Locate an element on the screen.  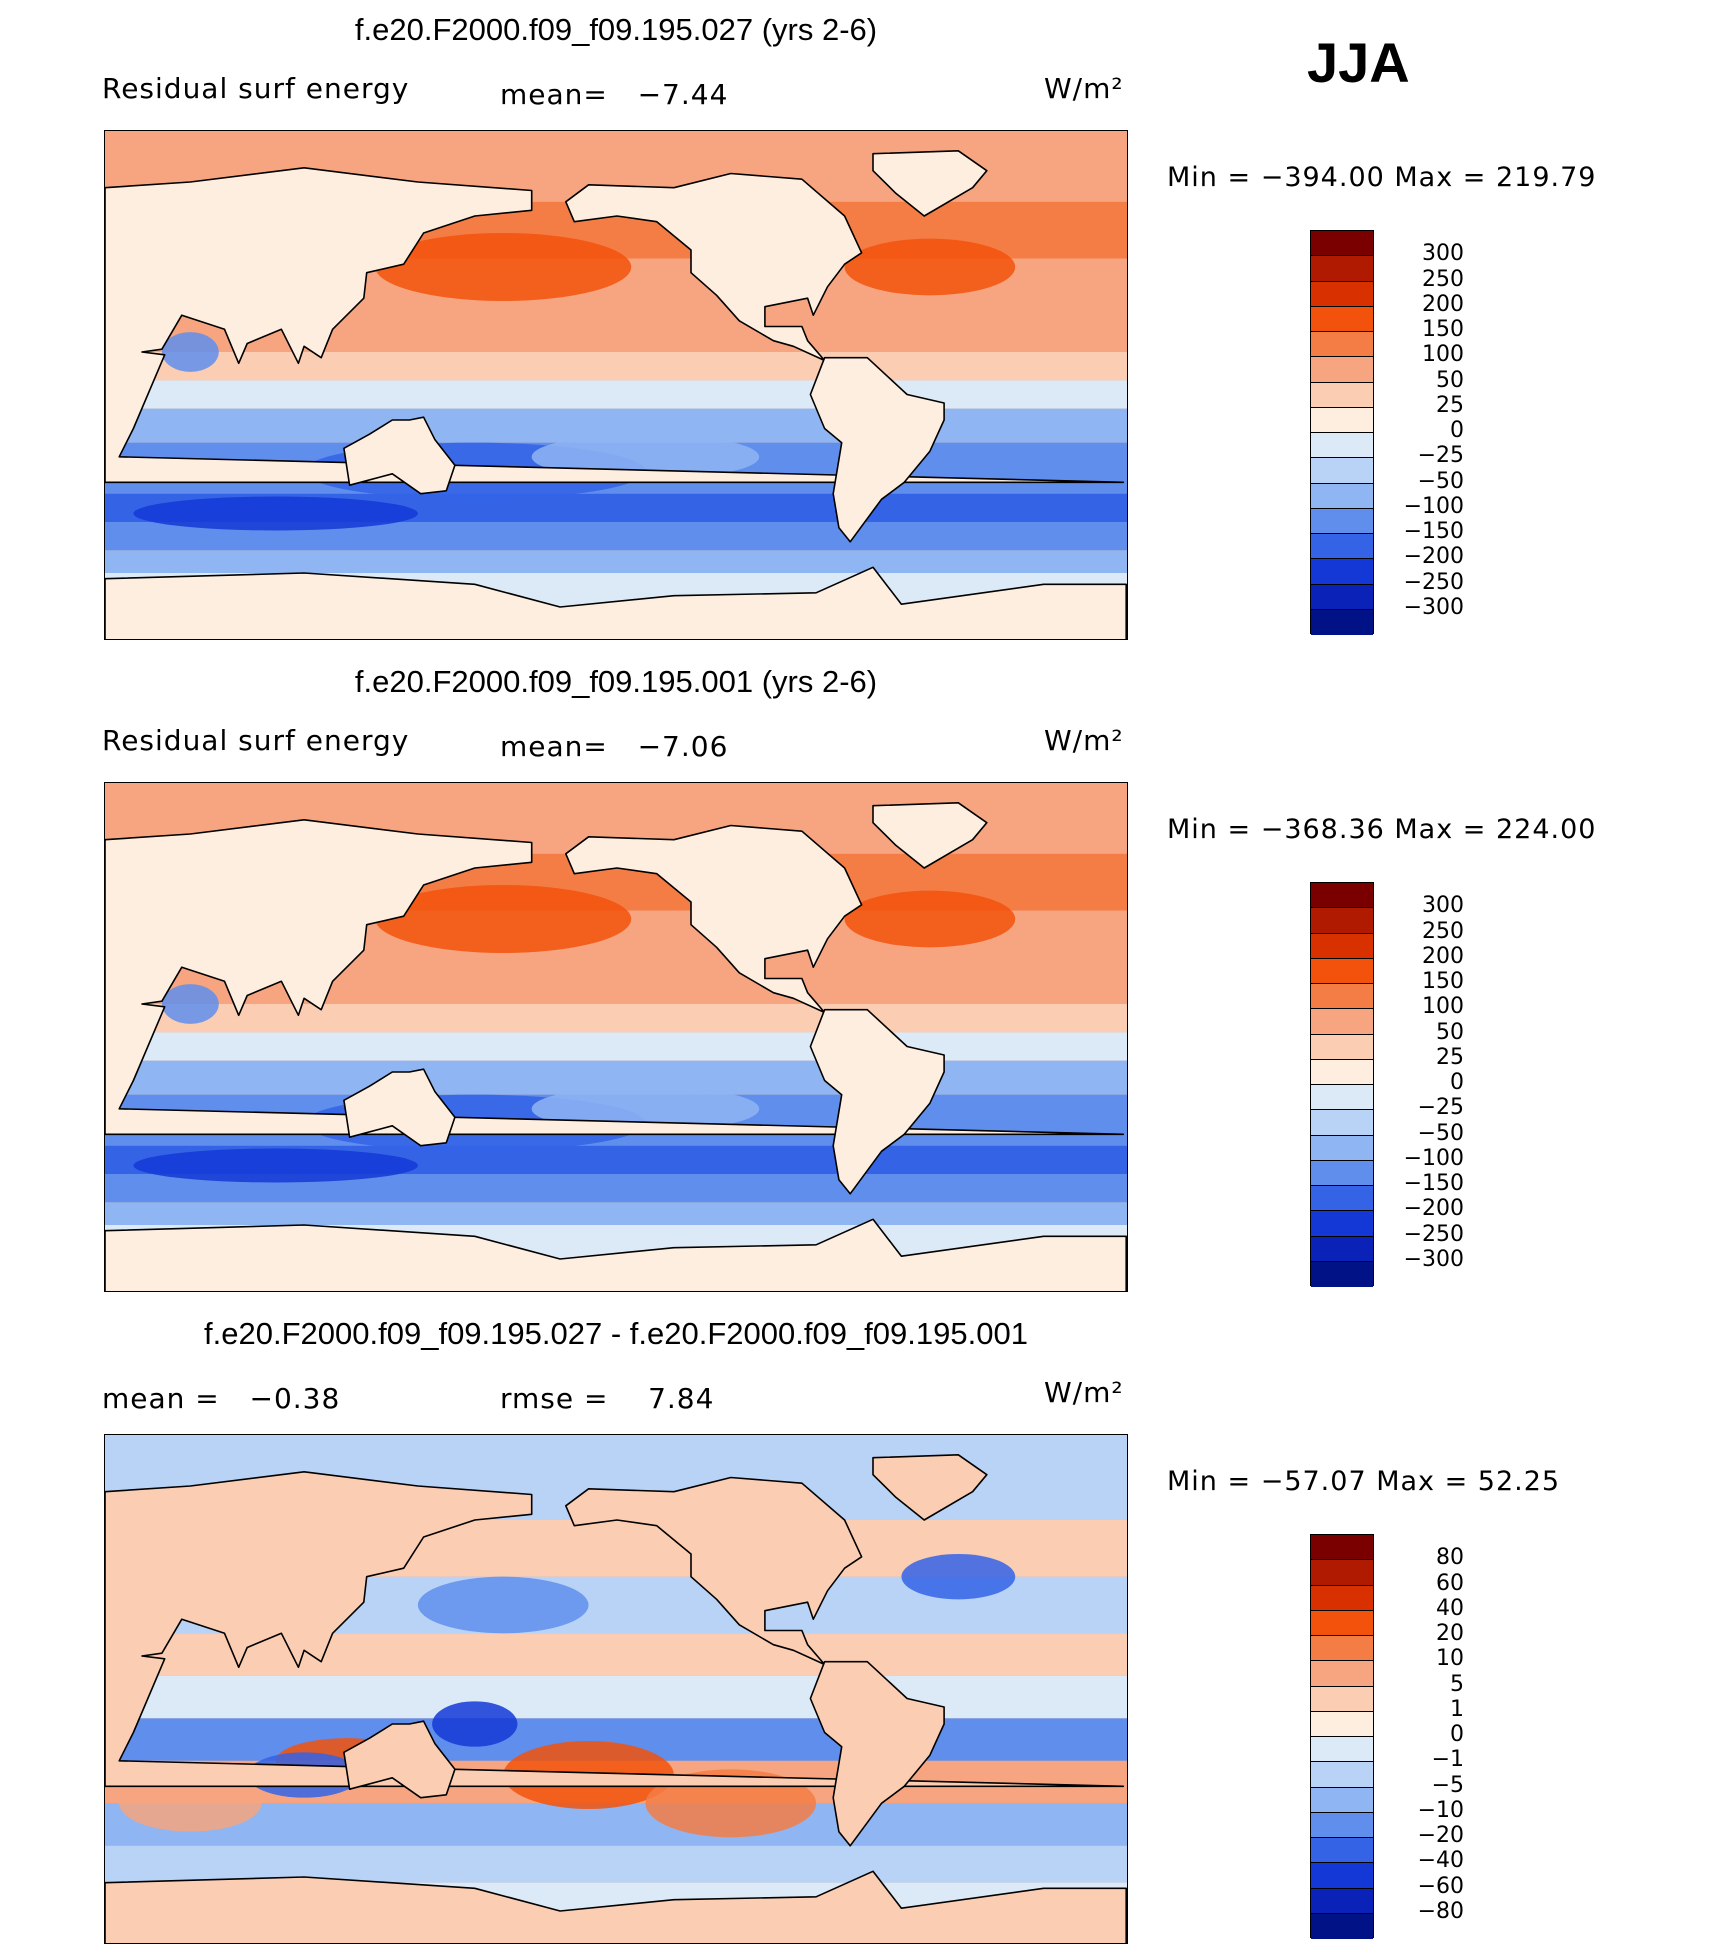
colorbar-tick-label: −5 is located at coordinates (1447, 1785).